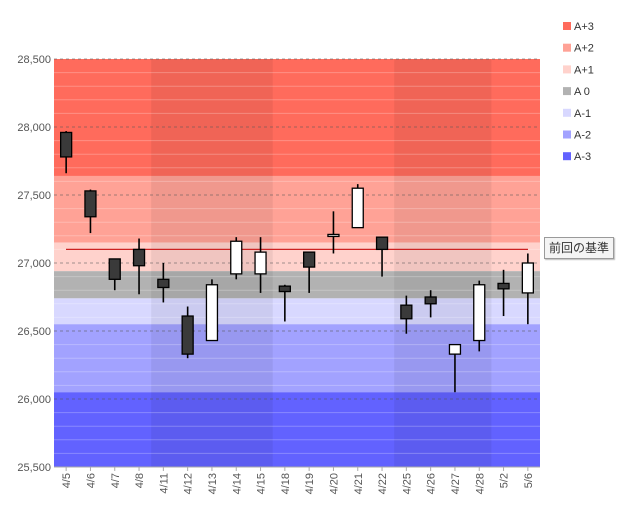 The image size is (623, 513). What do you see at coordinates (34, 60) in the screenshot?
I see `y-tick-label: 28,500` at bounding box center [34, 60].